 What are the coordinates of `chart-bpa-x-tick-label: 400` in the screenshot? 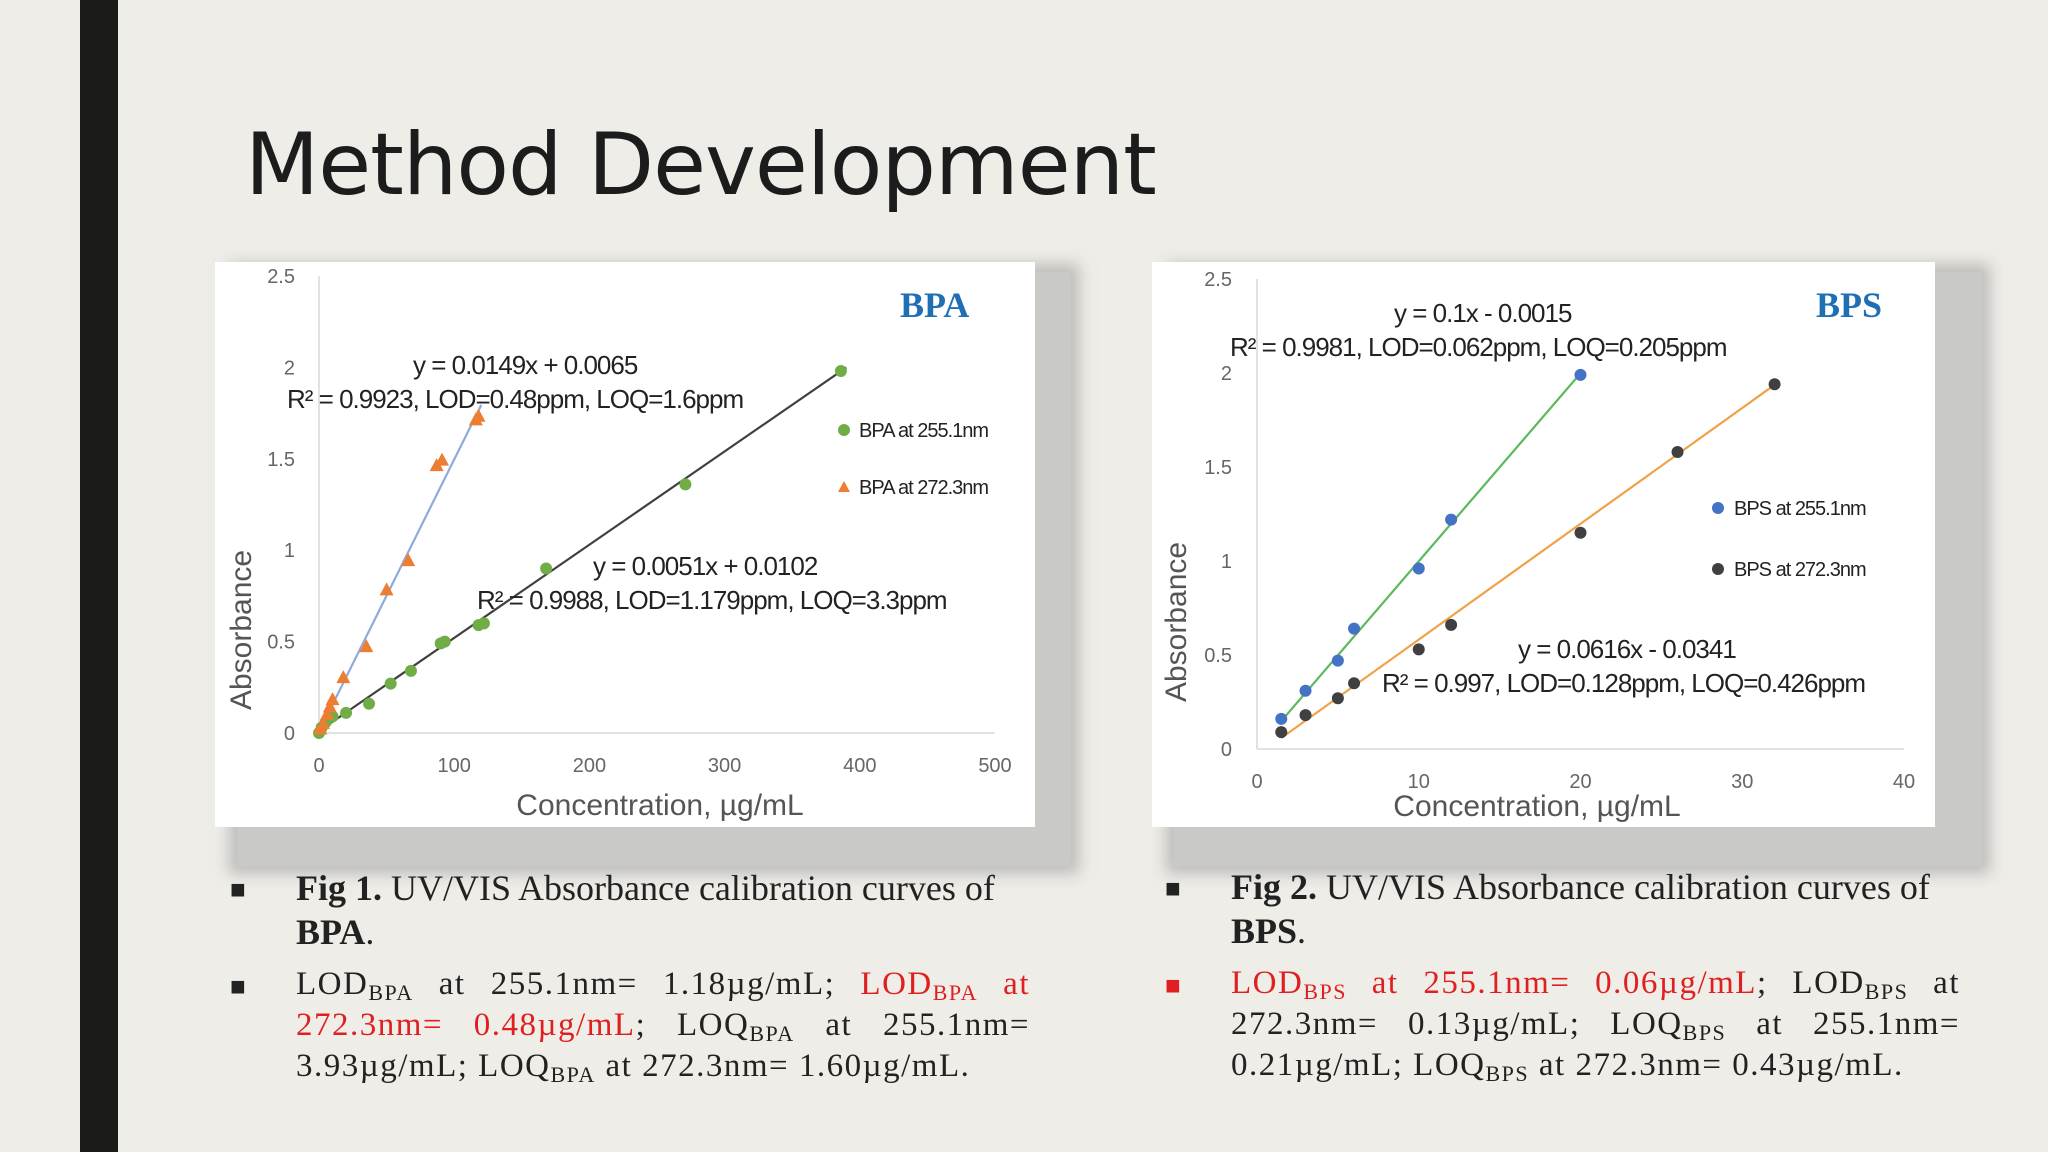 It's located at (859, 766).